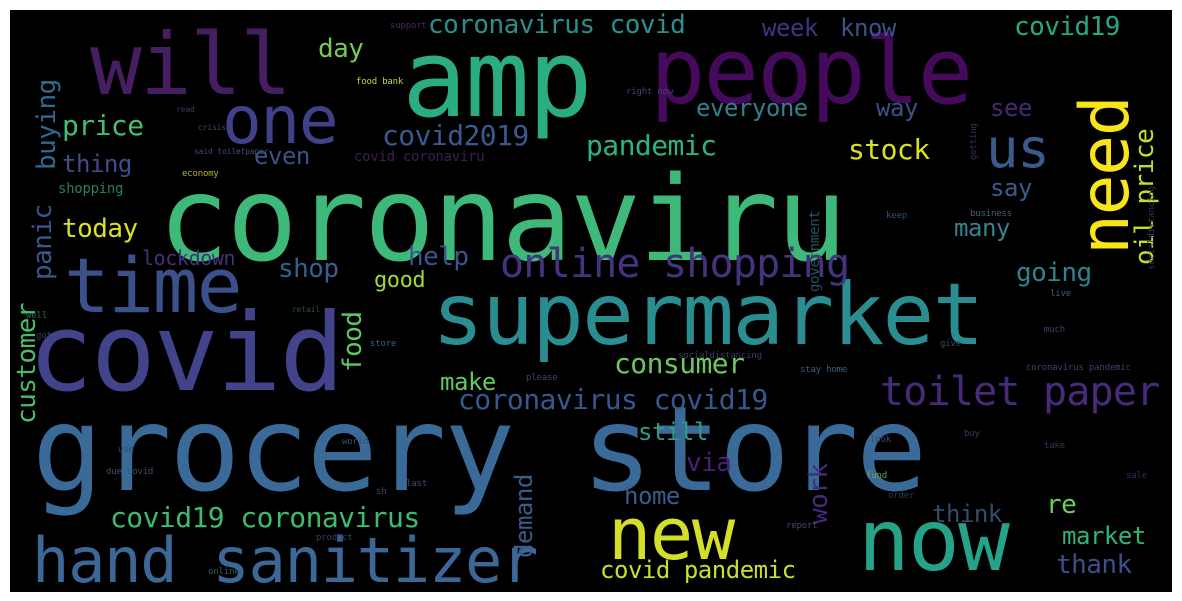  I want to click on word-online: online, so click(224, 572).